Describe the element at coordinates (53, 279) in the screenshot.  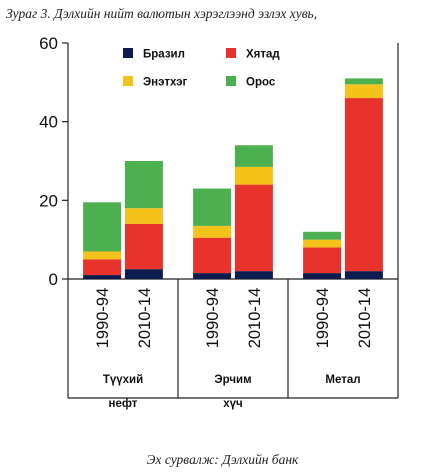
I see `y-tick-label: 0` at that location.